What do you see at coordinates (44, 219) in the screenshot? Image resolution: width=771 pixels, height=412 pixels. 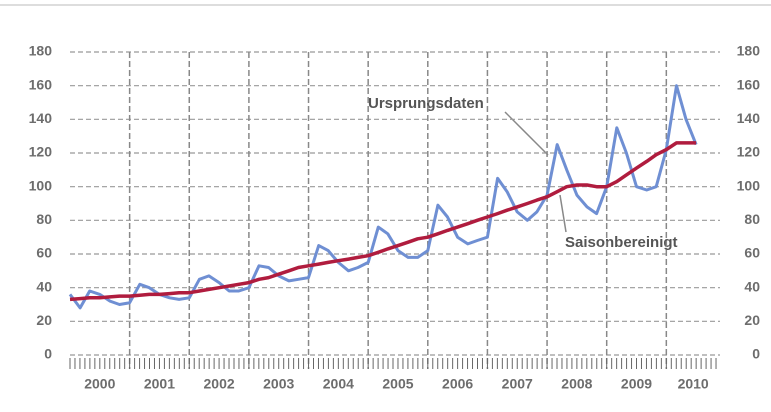 I see `y-tick-label: 80` at bounding box center [44, 219].